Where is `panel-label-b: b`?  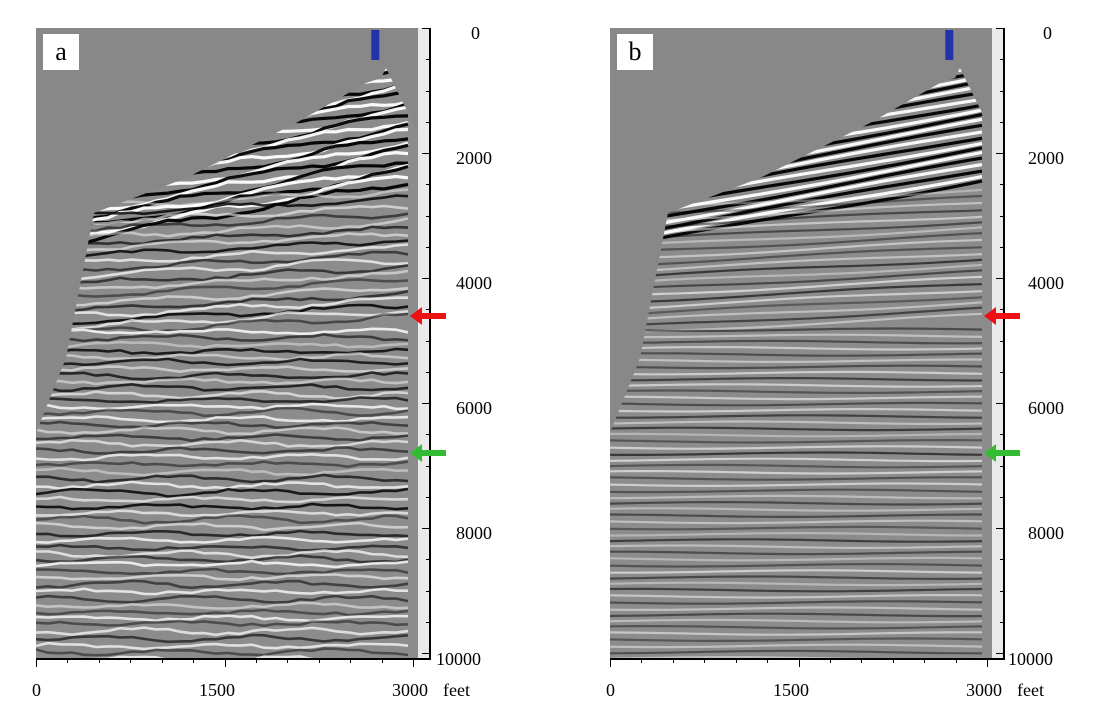 panel-label-b: b is located at coordinates (635, 52).